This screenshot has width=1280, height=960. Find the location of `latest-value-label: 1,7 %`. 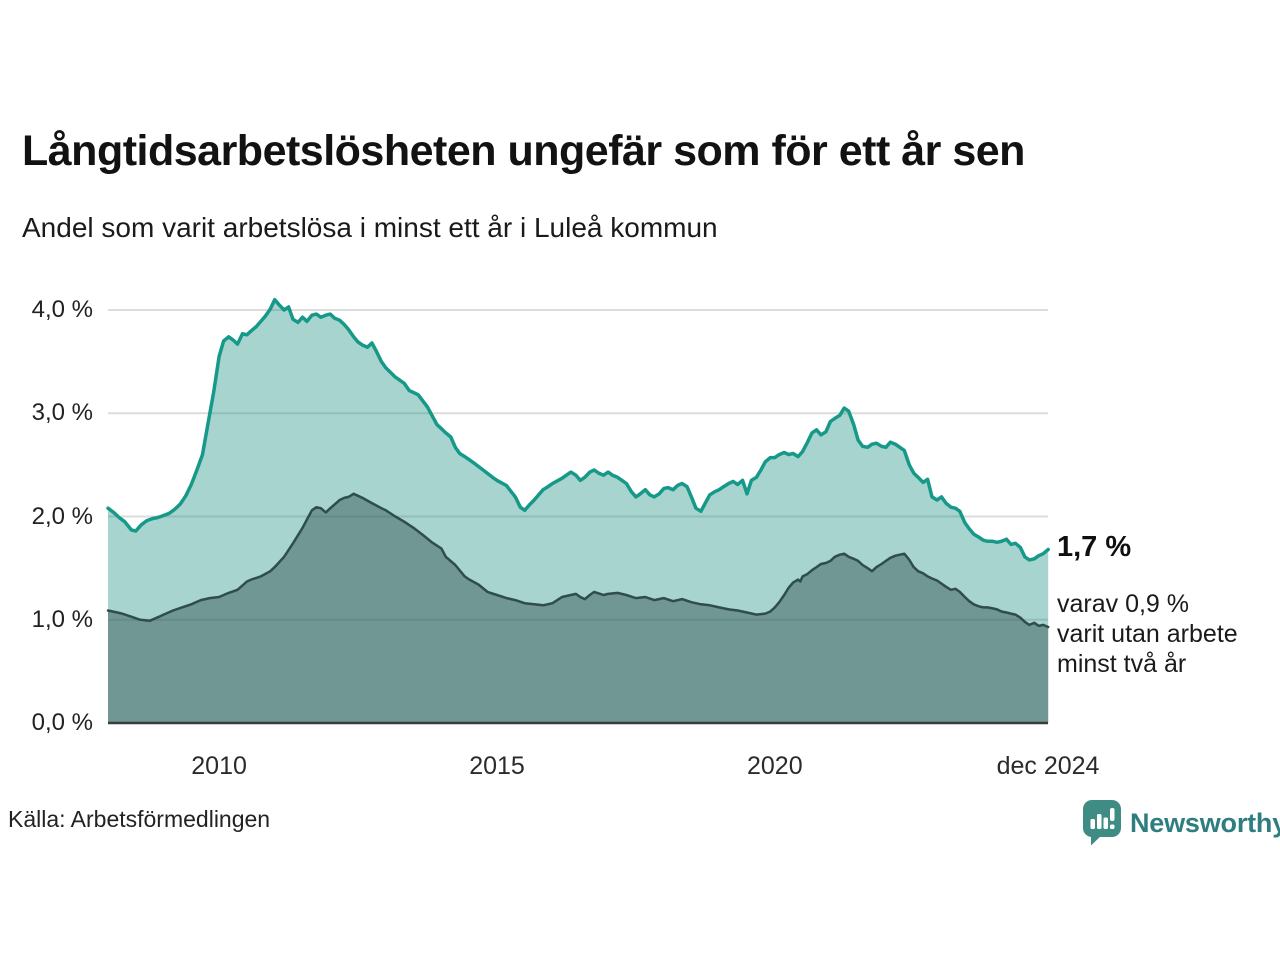

latest-value-label: 1,7 % is located at coordinates (1094, 547).